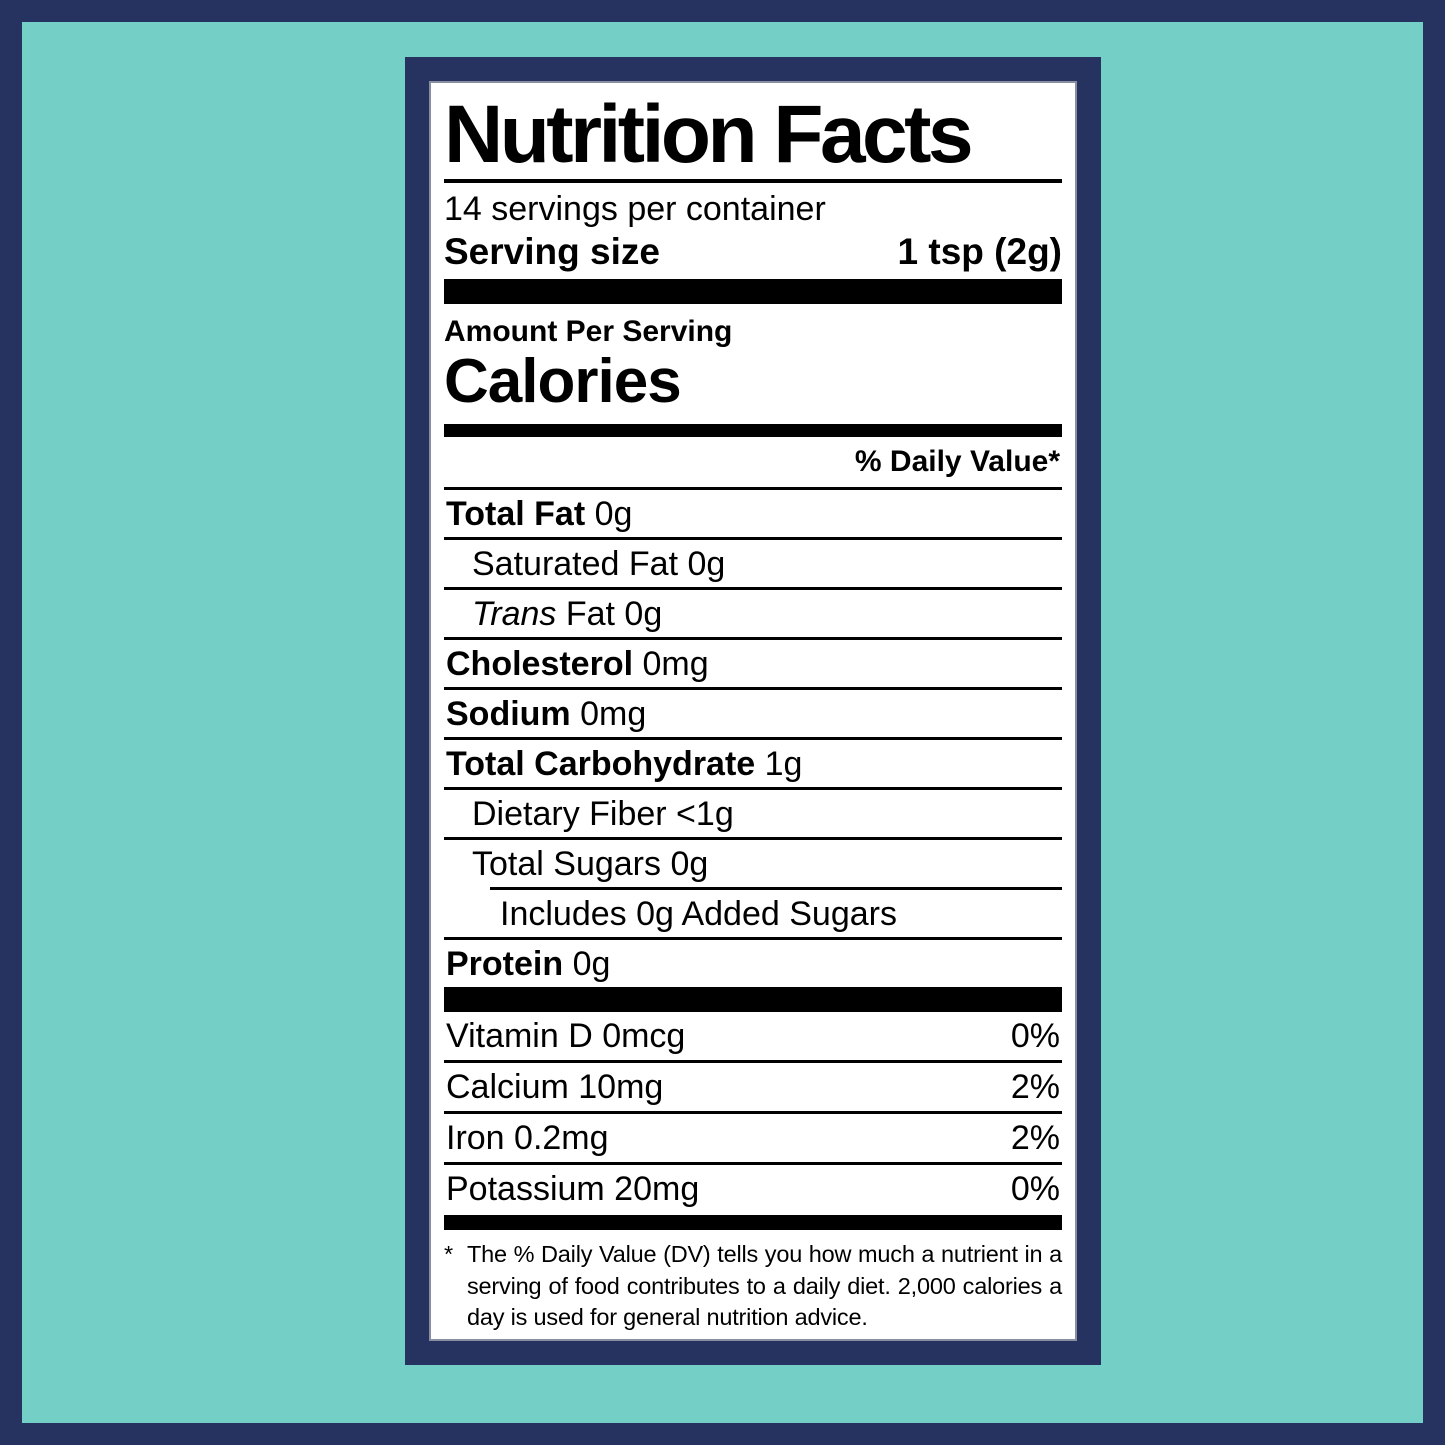 The image size is (1445, 1445). Describe the element at coordinates (753, 181) in the screenshot. I see `title-rule` at that location.